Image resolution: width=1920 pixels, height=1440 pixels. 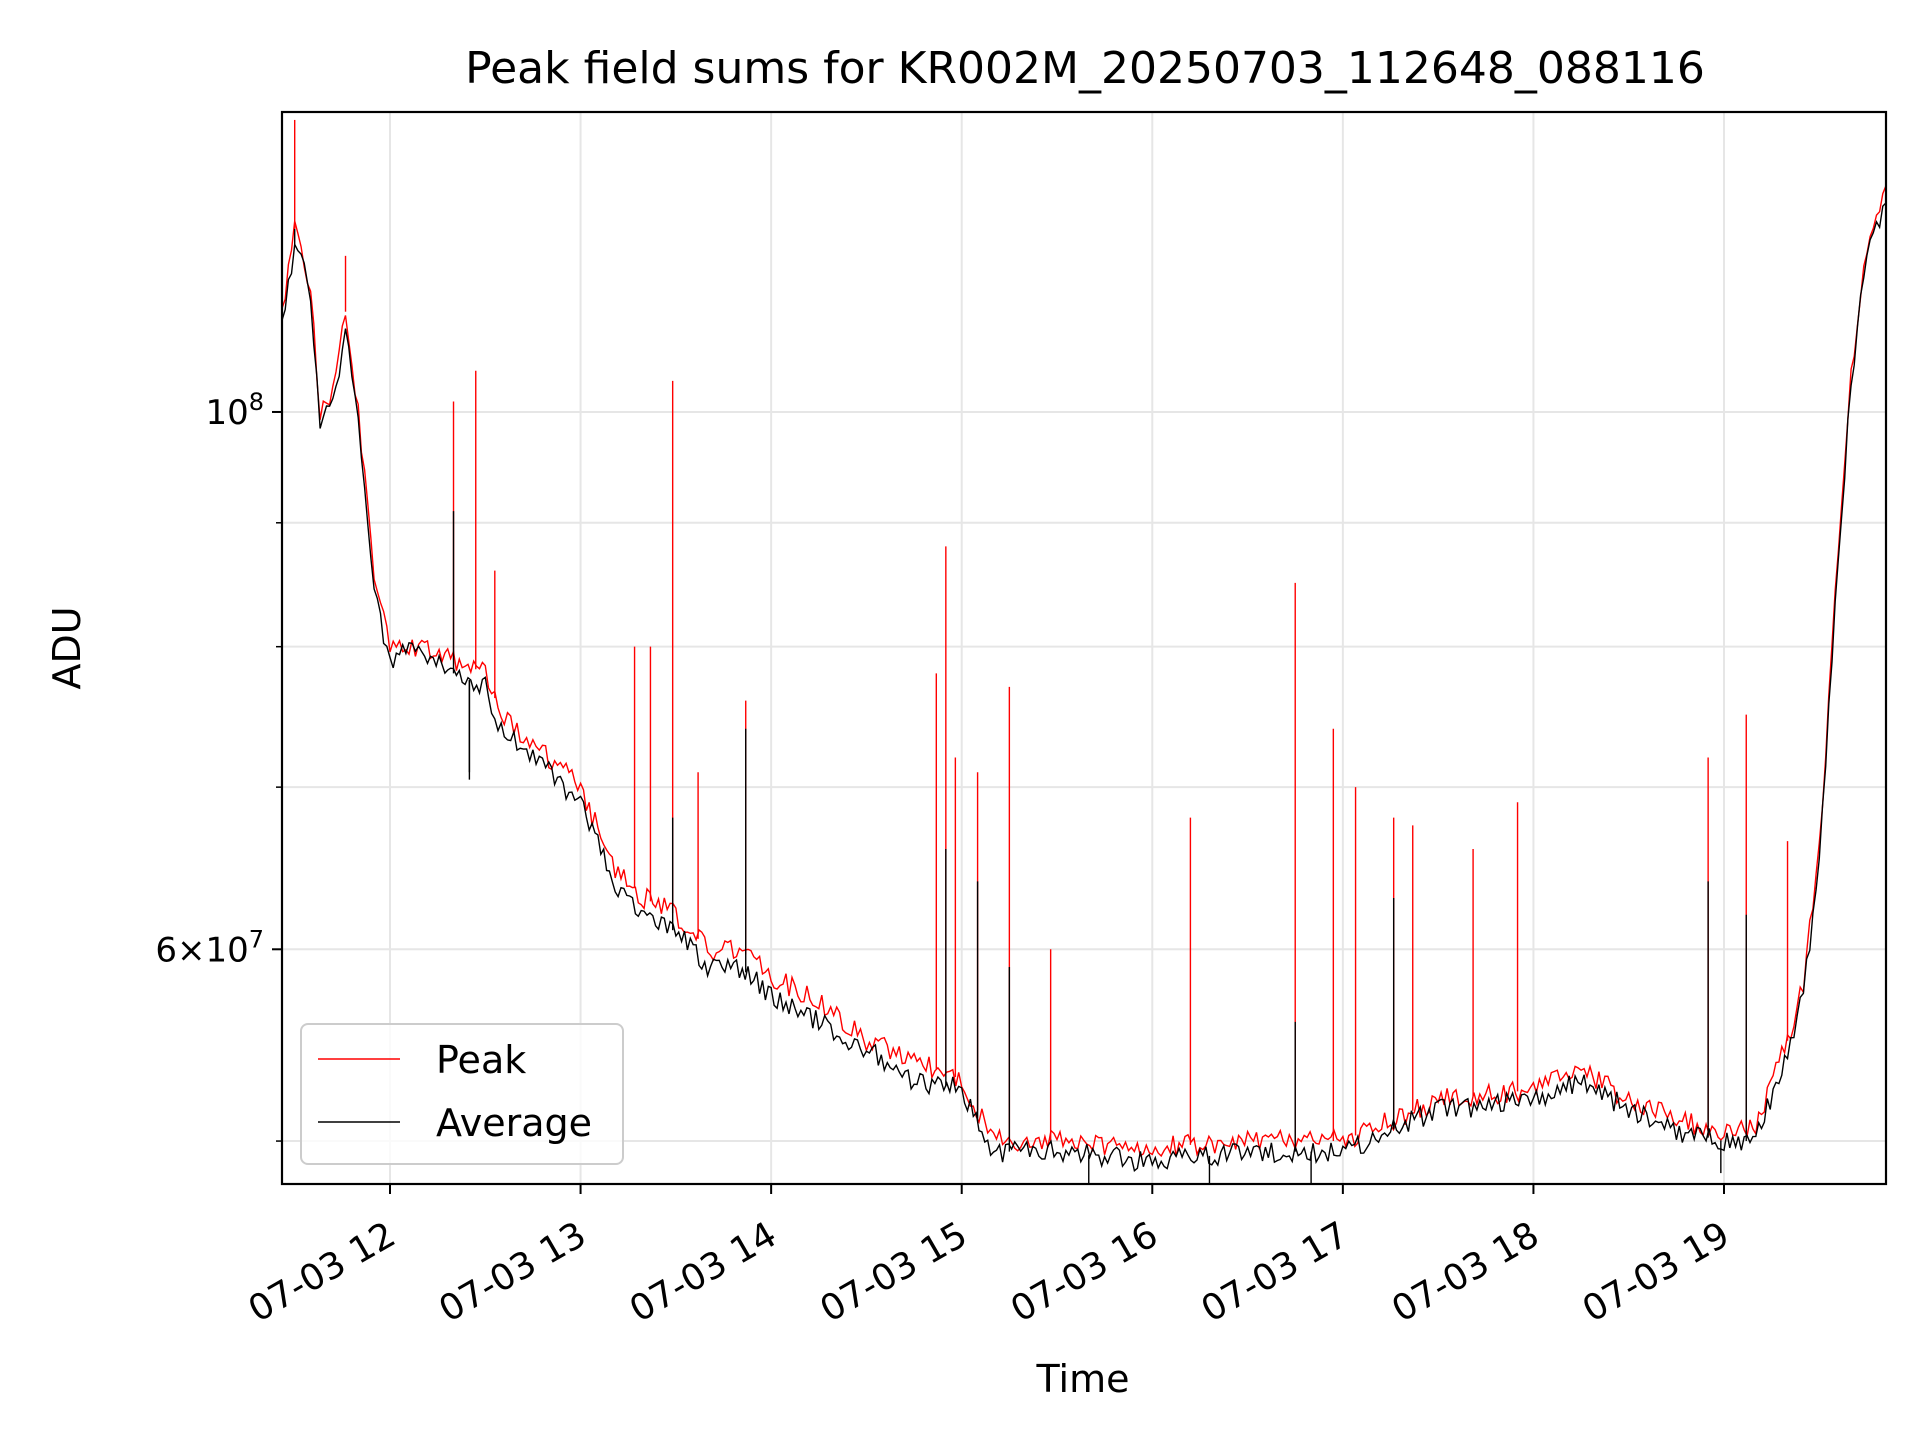 What do you see at coordinates (67, 647) in the screenshot?
I see `y-axis-label: ADU` at bounding box center [67, 647].